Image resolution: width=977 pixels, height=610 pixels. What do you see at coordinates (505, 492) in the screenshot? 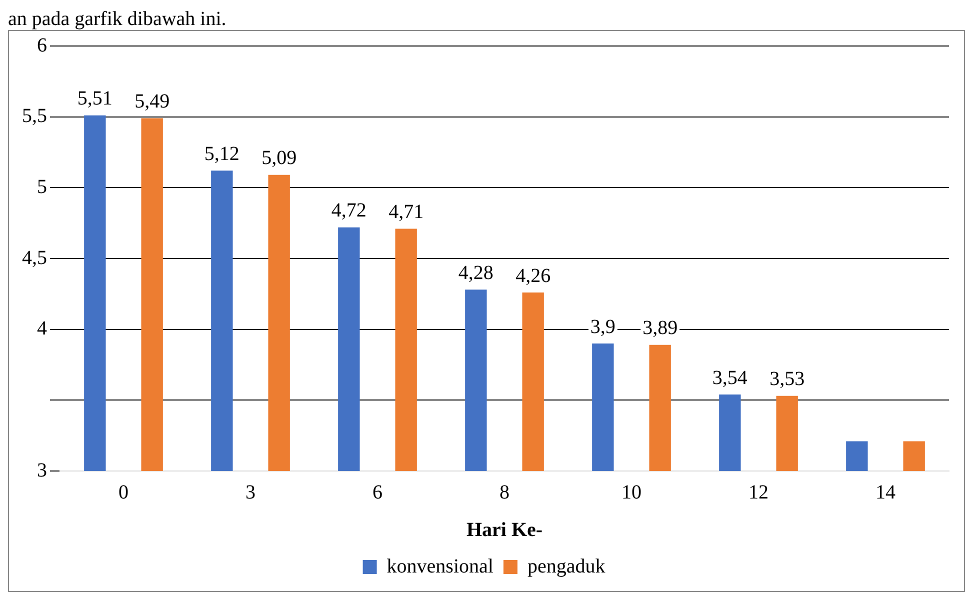
I see `x-tick-label: 8` at bounding box center [505, 492].